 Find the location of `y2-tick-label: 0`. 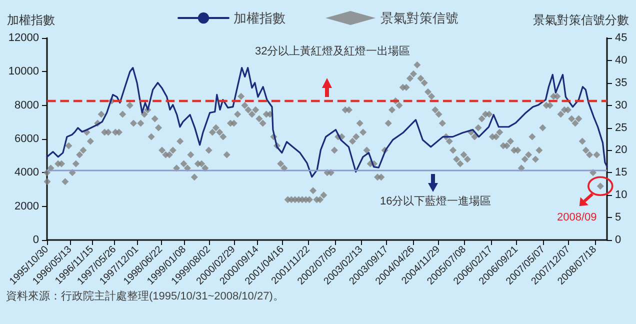

y2-tick-label: 0 is located at coordinates (618, 240).